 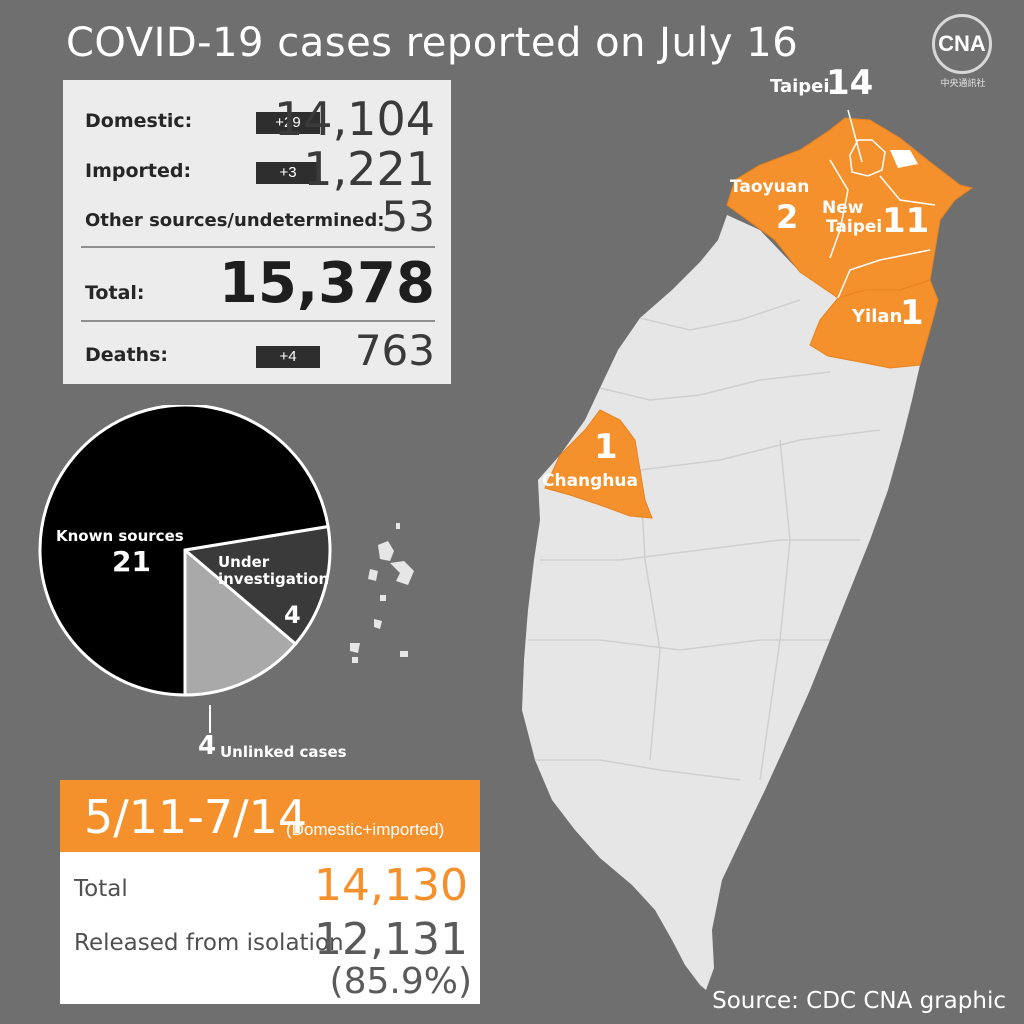 I want to click on deaths-delta-badge: +4, so click(x=288, y=357).